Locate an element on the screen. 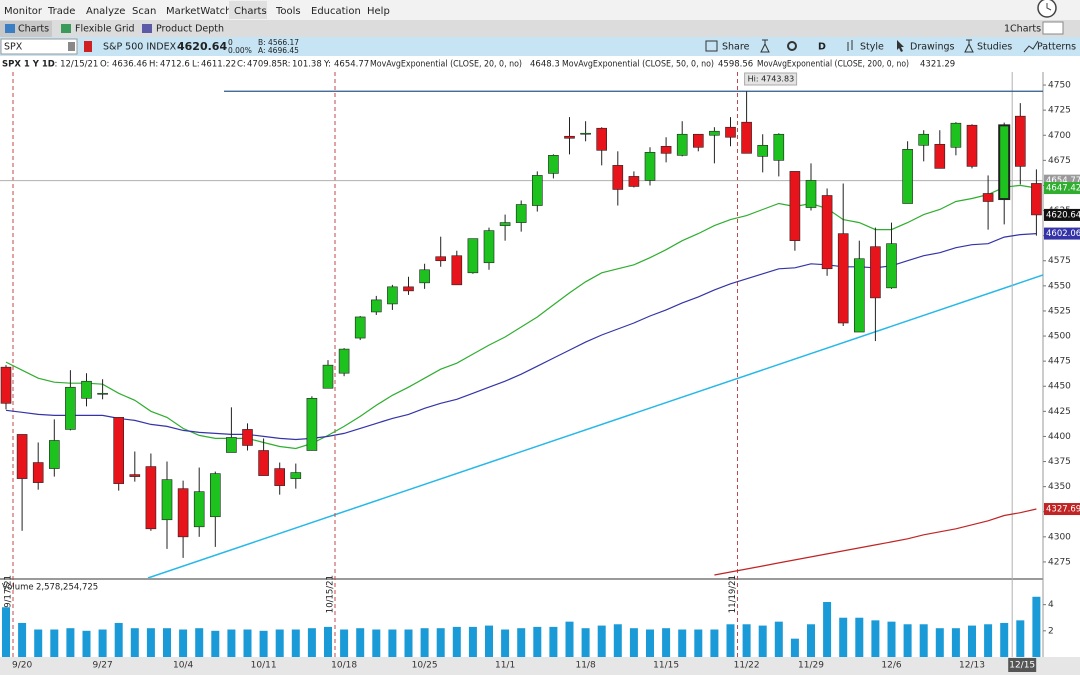 The image size is (1080, 675). crosshair-label: Y: is located at coordinates (327, 65).